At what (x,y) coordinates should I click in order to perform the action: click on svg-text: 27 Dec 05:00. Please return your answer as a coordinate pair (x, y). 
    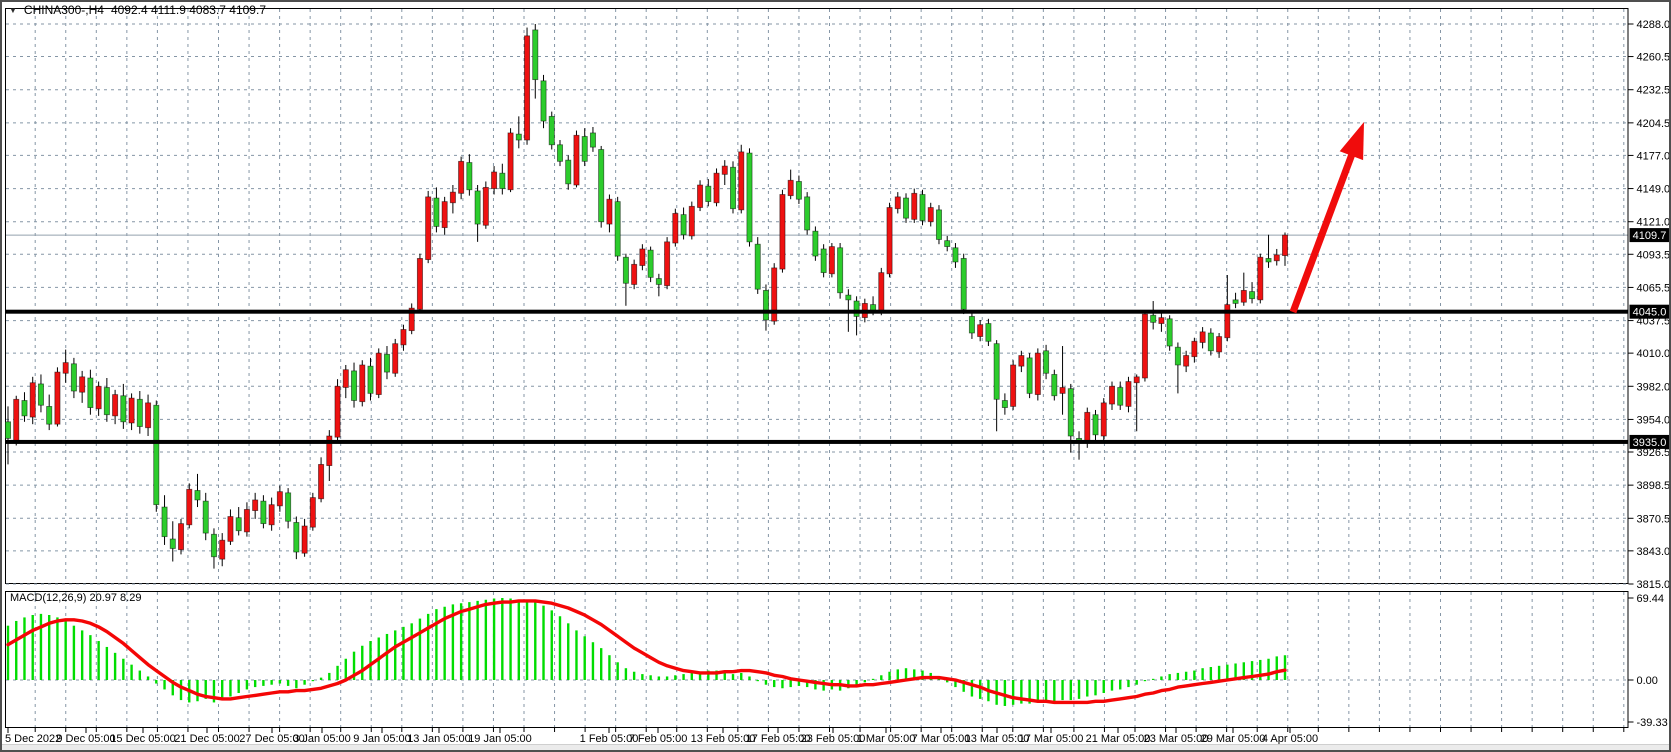
    Looking at the image, I should click on (271, 739).